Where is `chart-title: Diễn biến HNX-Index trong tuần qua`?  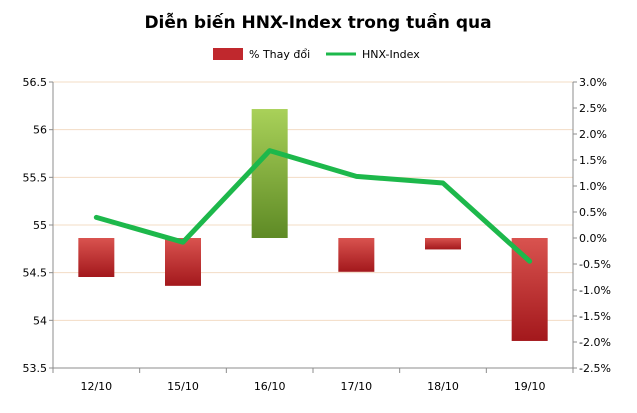 chart-title: Diễn biến HNX-Index trong tuần qua is located at coordinates (317, 22).